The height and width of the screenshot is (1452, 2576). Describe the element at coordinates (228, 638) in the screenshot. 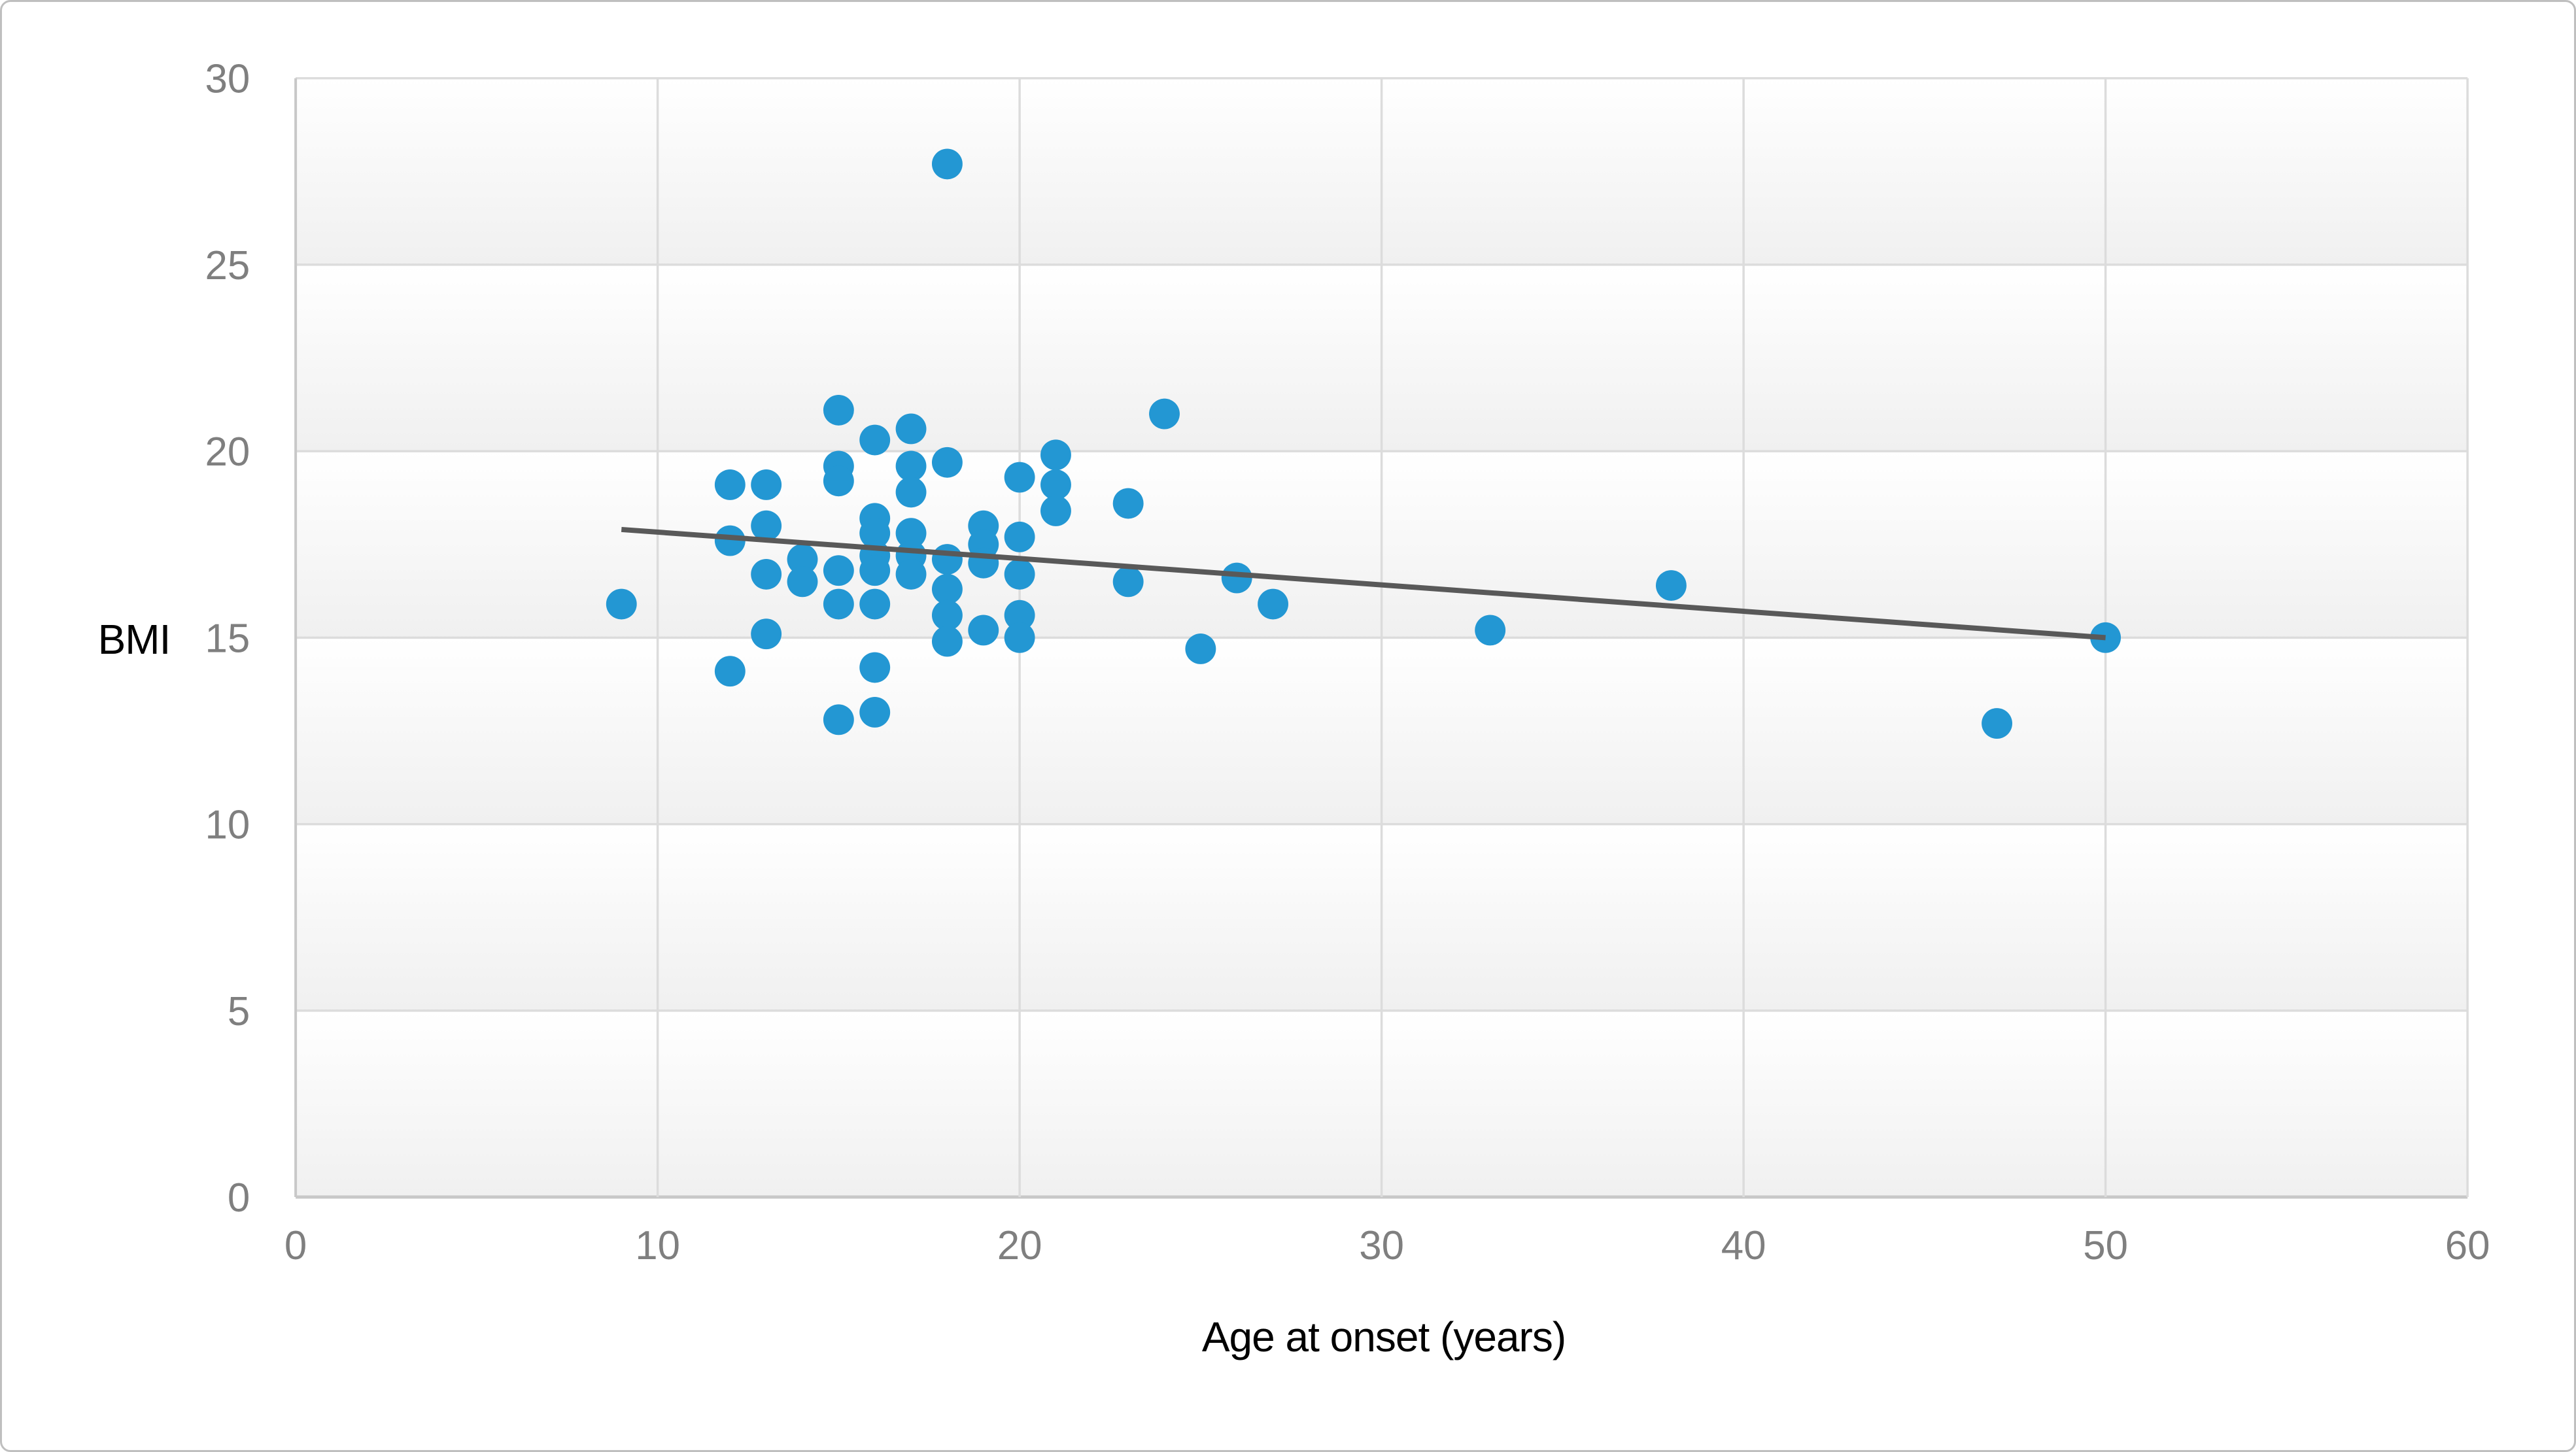

I see `y-tick-label: 15` at that location.